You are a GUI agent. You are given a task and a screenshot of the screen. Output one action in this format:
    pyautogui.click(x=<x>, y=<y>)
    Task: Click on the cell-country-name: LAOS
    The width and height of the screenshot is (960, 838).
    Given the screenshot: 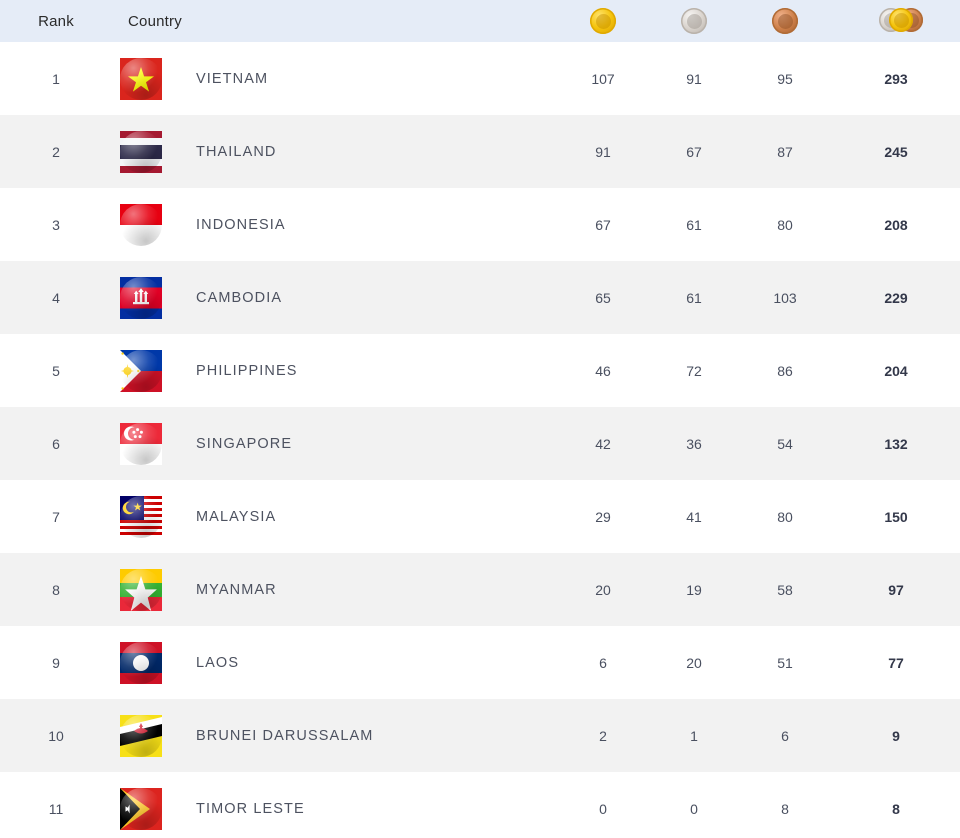 What is the action you would take?
    pyautogui.click(x=218, y=662)
    